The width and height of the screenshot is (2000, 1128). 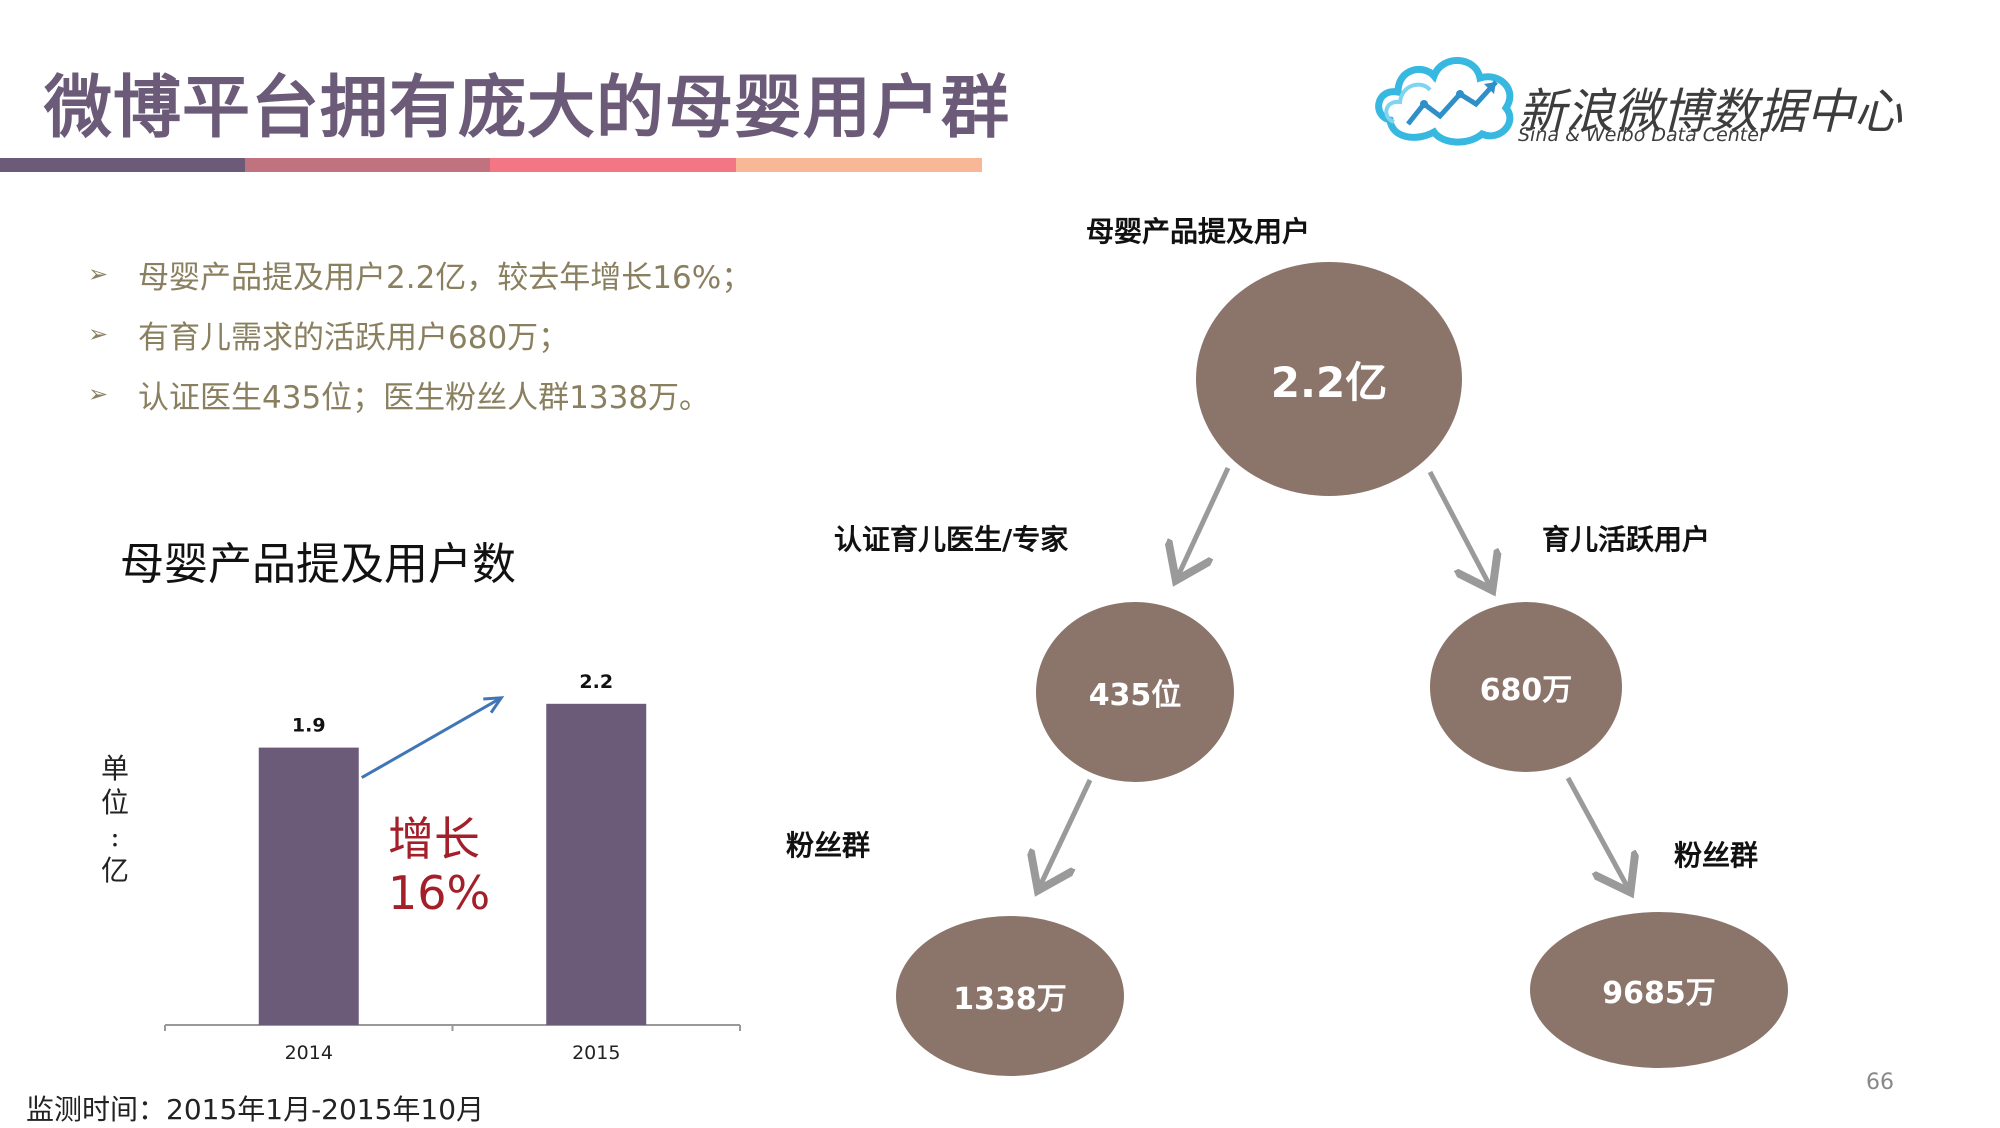 I want to click on bar-chart: 1.9 2014 2.2 2015, so click(x=452, y=867).